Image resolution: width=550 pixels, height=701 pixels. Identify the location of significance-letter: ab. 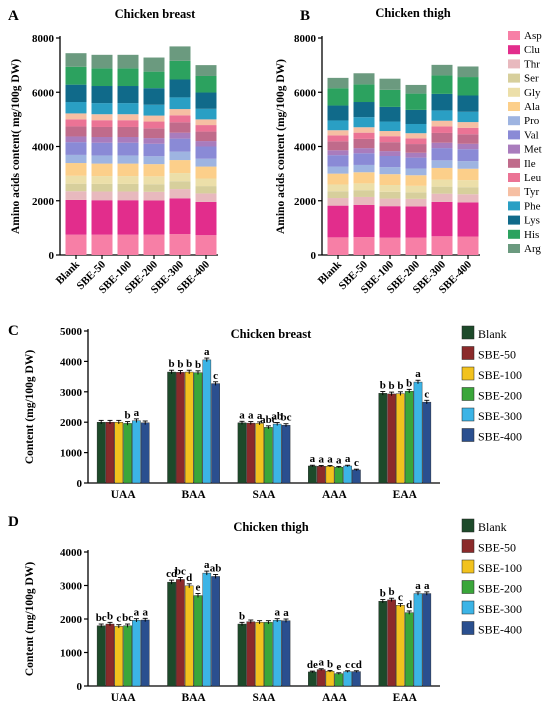
(216, 568).